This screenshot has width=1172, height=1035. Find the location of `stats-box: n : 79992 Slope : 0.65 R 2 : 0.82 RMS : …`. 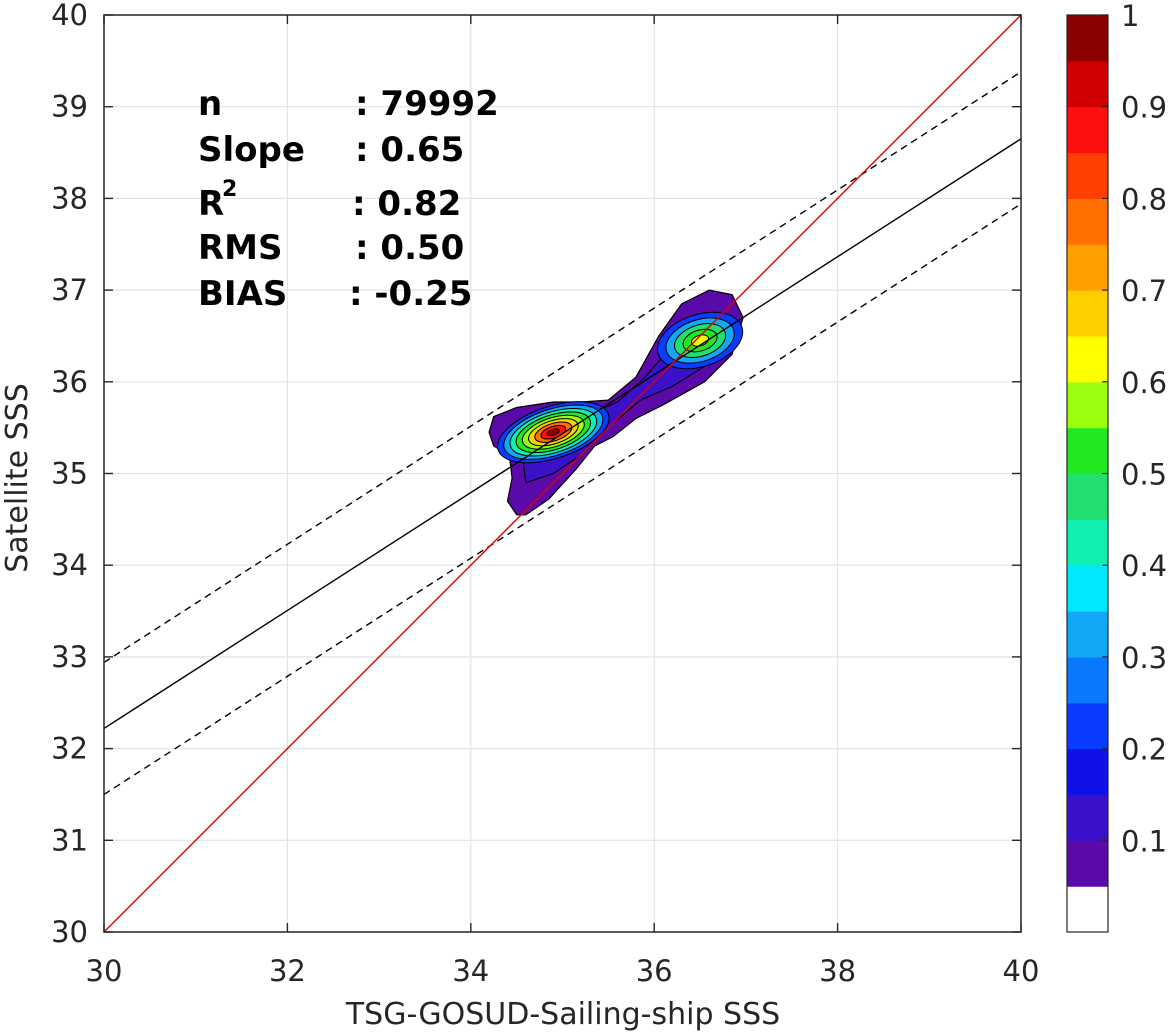

stats-box: n : 79992 Slope : 0.65 R 2 : 0.82 RMS : … is located at coordinates (348, 199).